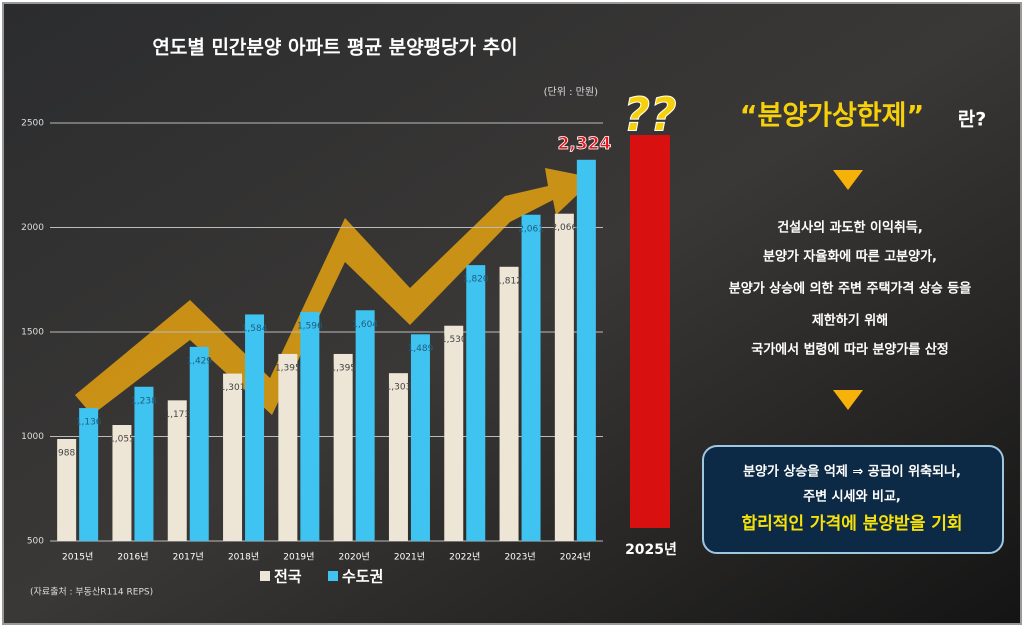 This screenshot has width=1024, height=627. I want to click on legend-label: 수도권, so click(362, 577).